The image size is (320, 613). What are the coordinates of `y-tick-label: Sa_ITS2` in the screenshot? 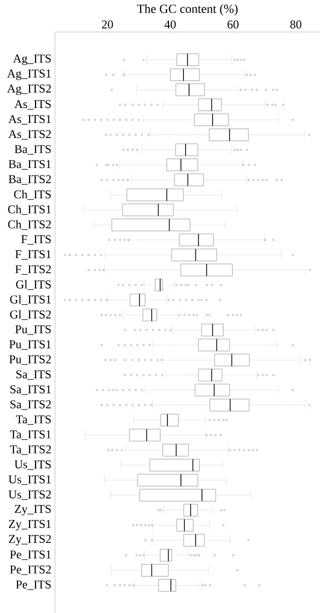 It's located at (30, 405).